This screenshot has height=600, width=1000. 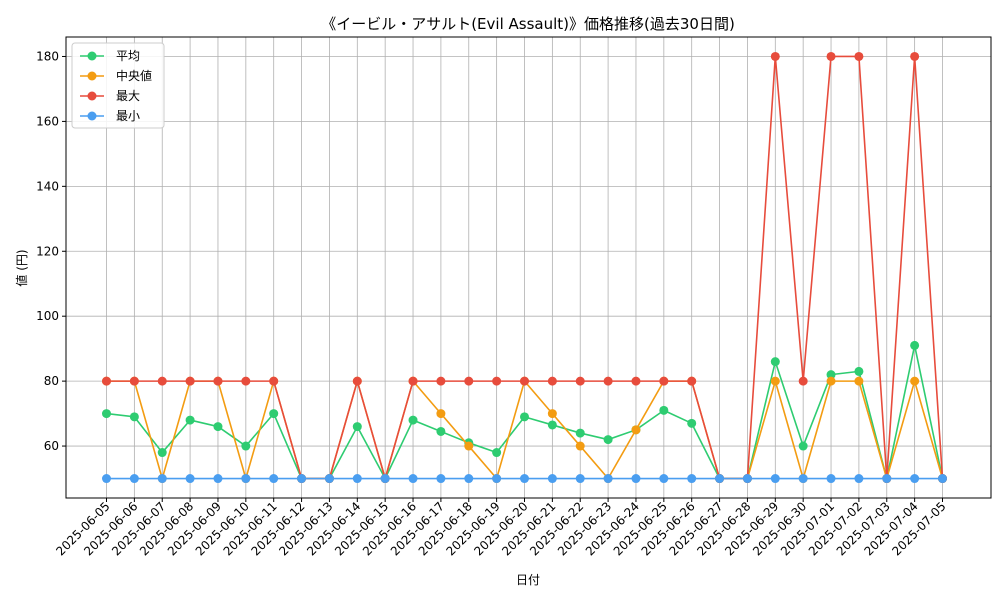 What do you see at coordinates (21, 267) in the screenshot?
I see `y-axis-label: 値 (円)` at bounding box center [21, 267].